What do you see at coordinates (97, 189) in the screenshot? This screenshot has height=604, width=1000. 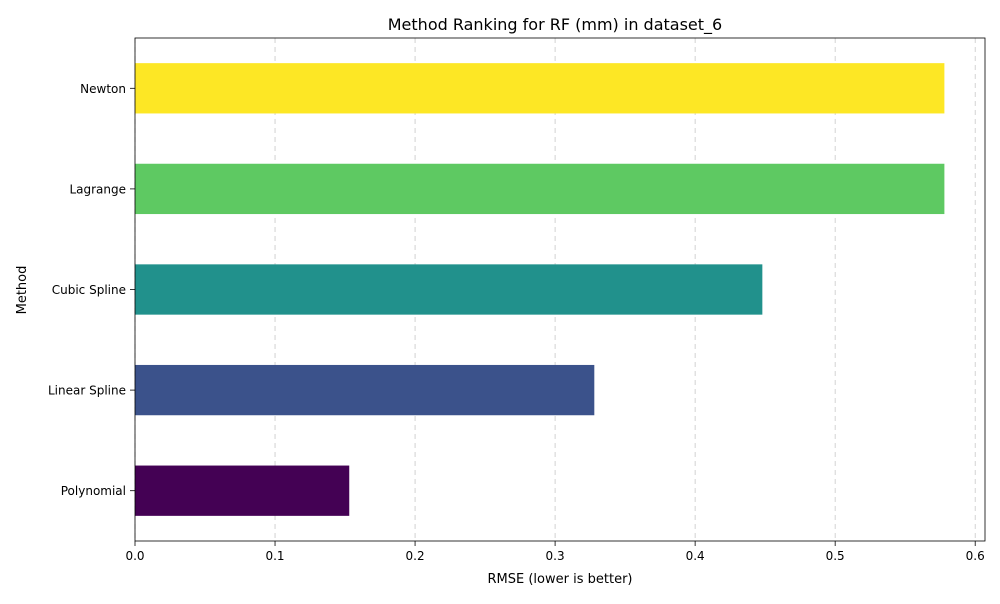 I see `y-tick-label: Lagrange` at bounding box center [97, 189].